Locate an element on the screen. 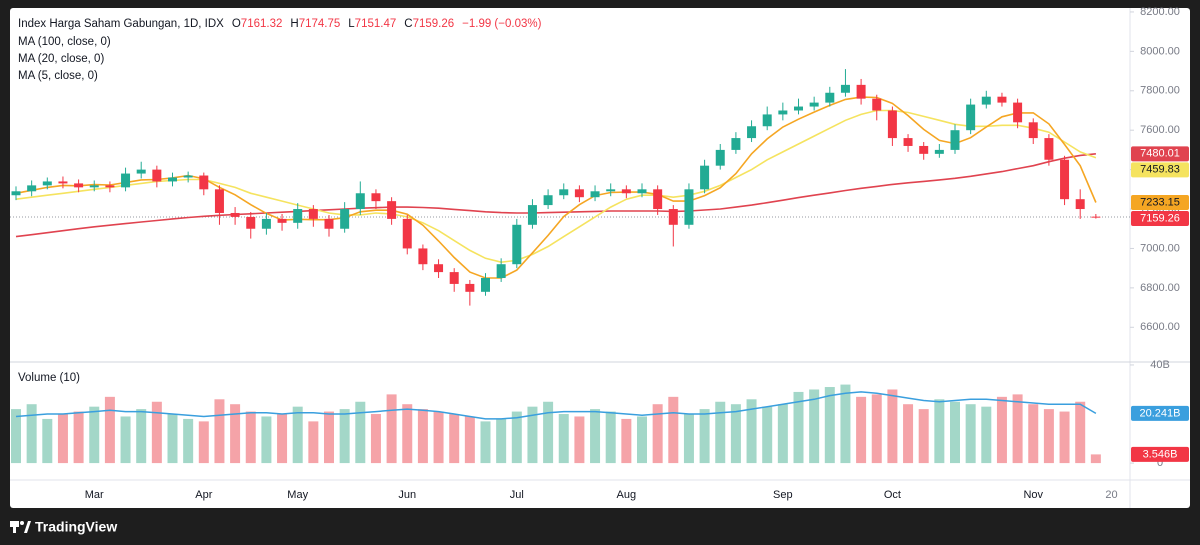 The height and width of the screenshot is (545, 1200). x-tick-label: Oct is located at coordinates (892, 495).